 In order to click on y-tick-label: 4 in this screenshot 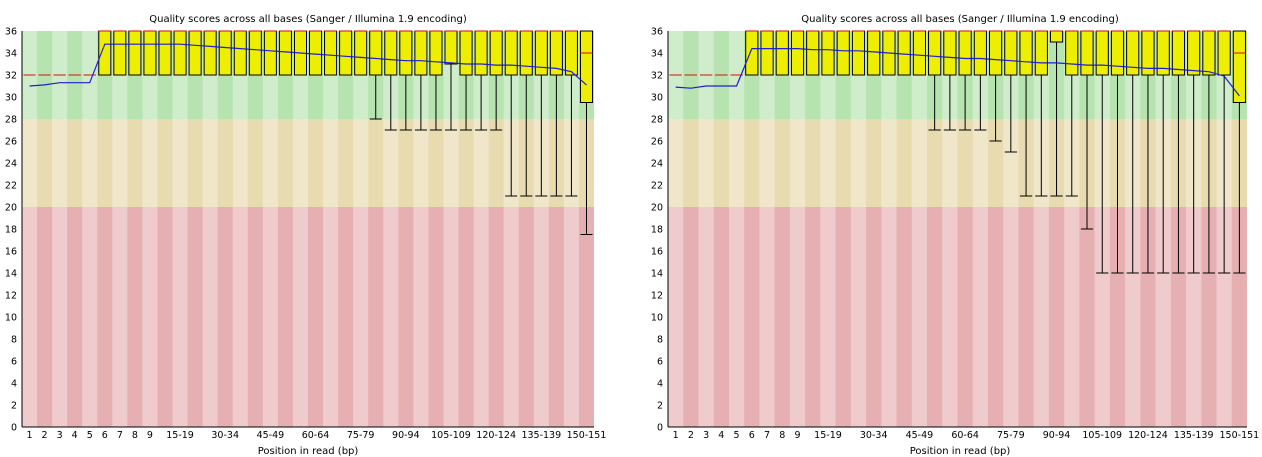, I will do `click(14, 384)`.